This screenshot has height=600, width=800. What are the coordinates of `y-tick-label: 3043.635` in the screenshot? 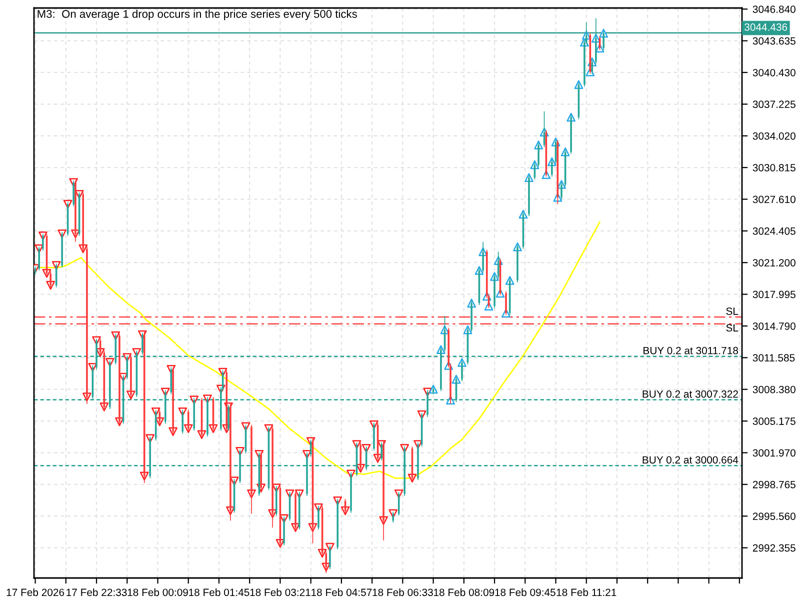 It's located at (774, 41).